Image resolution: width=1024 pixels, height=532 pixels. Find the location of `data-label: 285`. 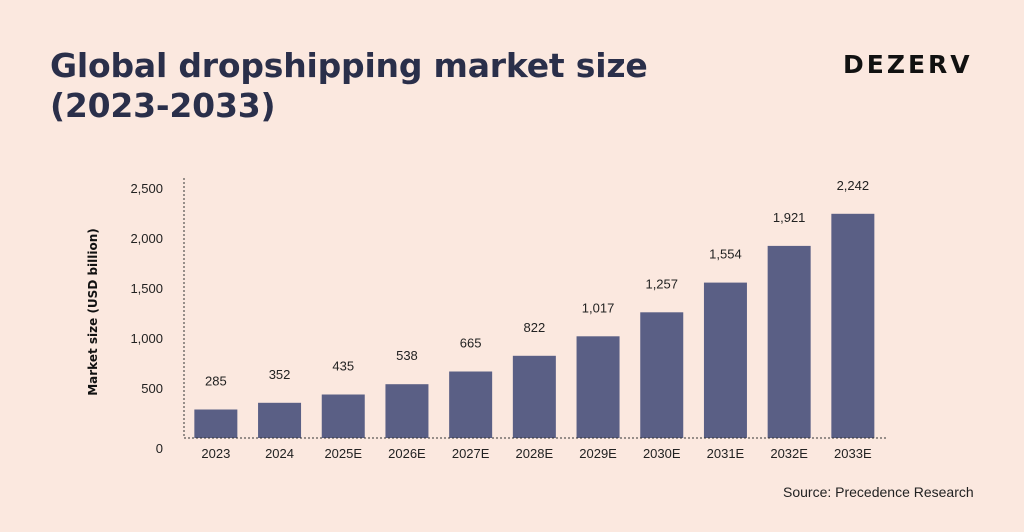

data-label: 285 is located at coordinates (216, 381).